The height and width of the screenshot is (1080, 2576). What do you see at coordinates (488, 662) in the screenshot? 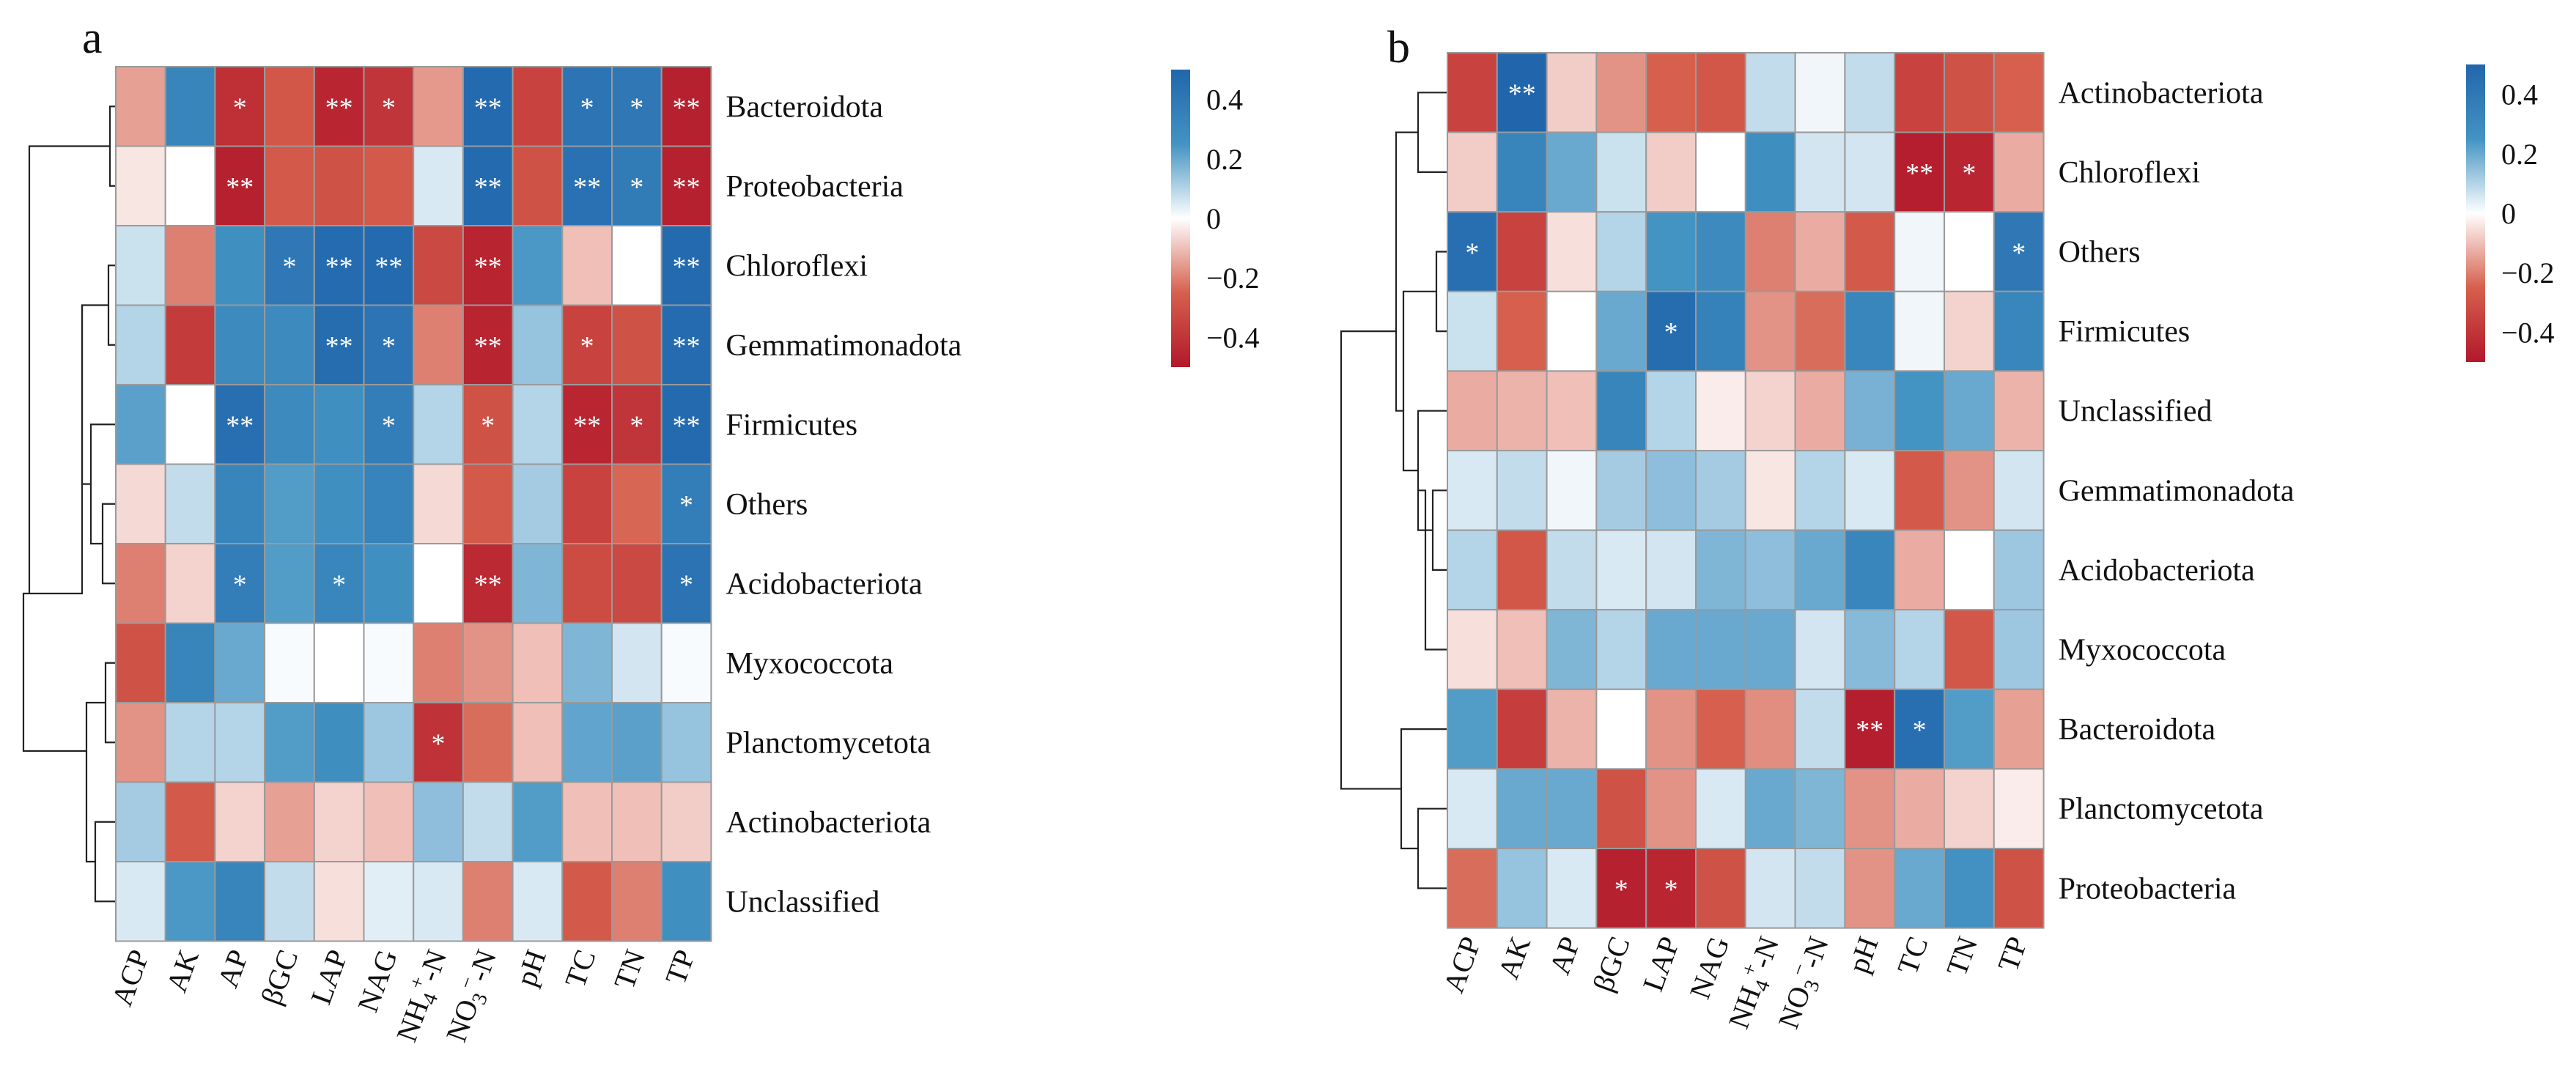
I see `cell-a-myxococcota-no3-n` at bounding box center [488, 662].